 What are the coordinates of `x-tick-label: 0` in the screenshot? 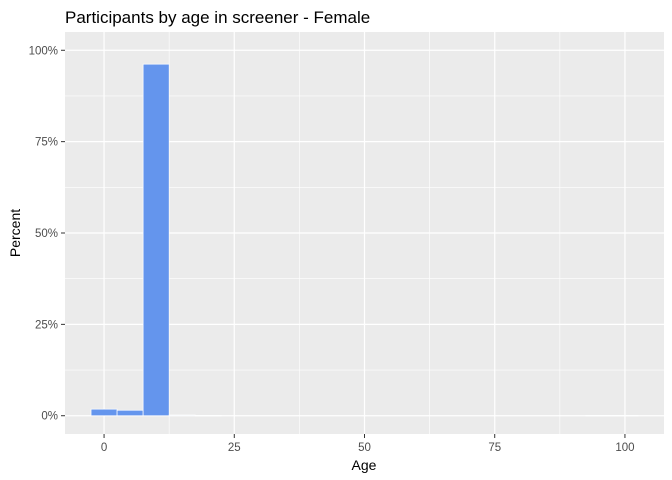 It's located at (104, 448).